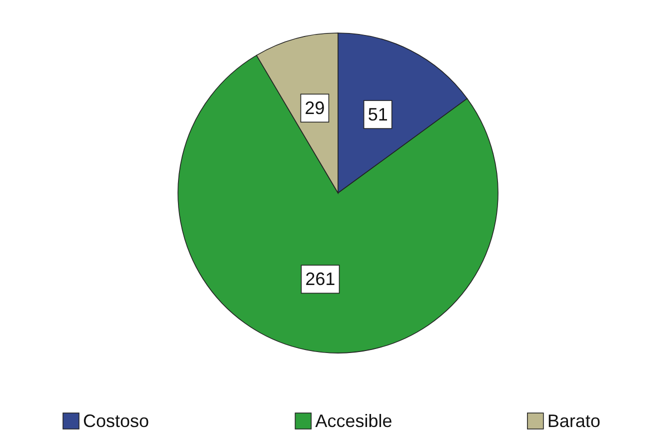  What do you see at coordinates (320, 279) in the screenshot?
I see `data-label: 261` at bounding box center [320, 279].